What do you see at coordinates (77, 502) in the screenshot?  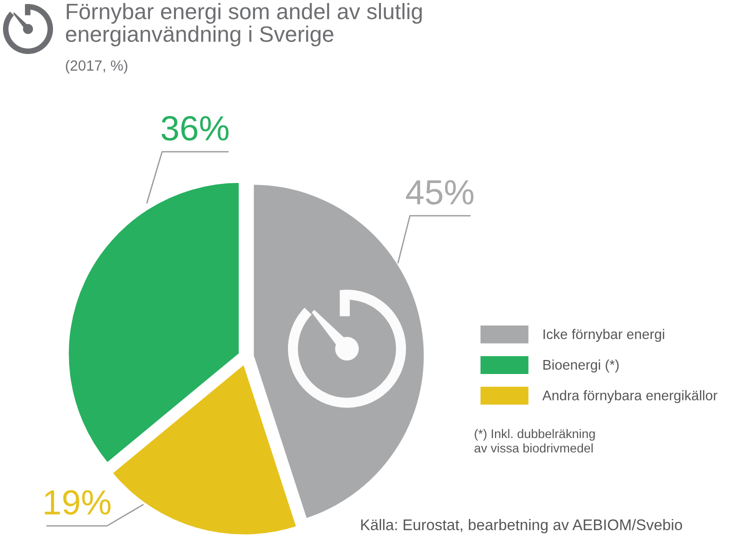 I see `data-label: 19%` at bounding box center [77, 502].